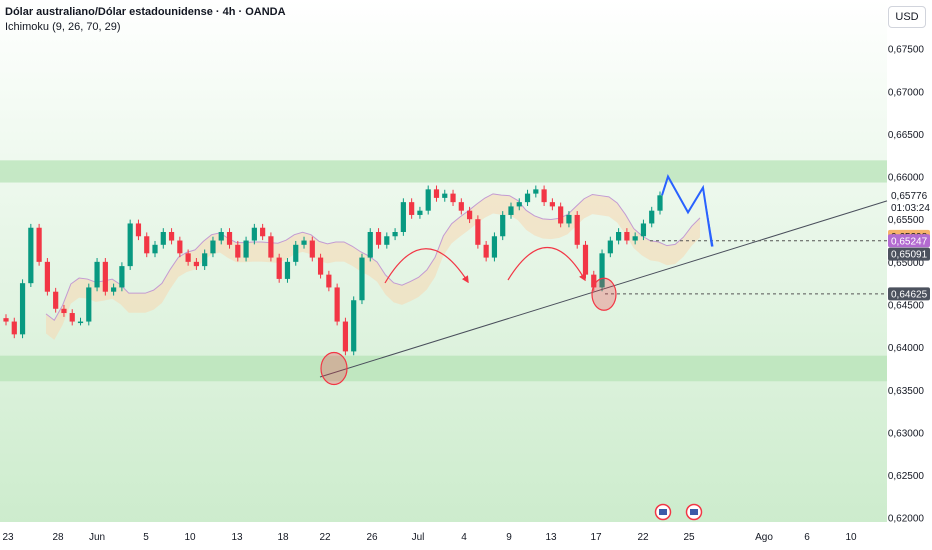  What do you see at coordinates (63, 27) in the screenshot?
I see `indicator-label: Ichimoku (9, 26, 70, 29)` at bounding box center [63, 27].